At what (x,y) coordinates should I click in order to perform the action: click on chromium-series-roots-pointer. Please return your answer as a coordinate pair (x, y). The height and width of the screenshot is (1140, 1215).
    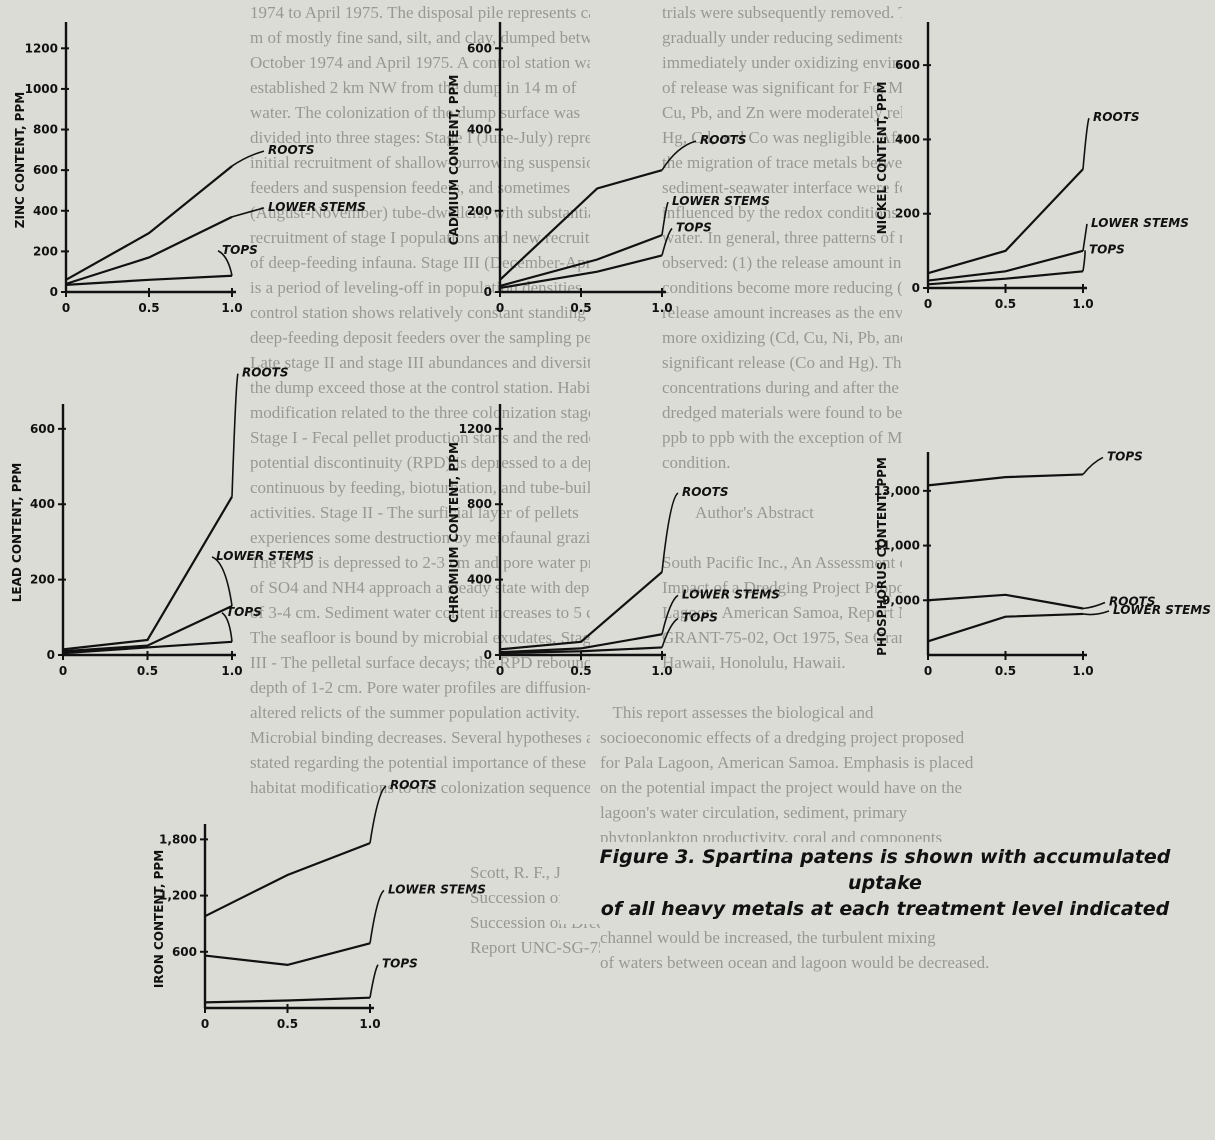
    Looking at the image, I should click on (670, 532).